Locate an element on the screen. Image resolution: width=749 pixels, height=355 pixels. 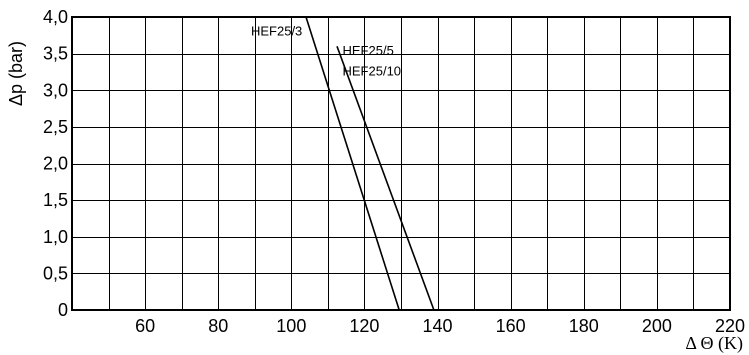
x-tick-label: 80 is located at coordinates (218, 326).